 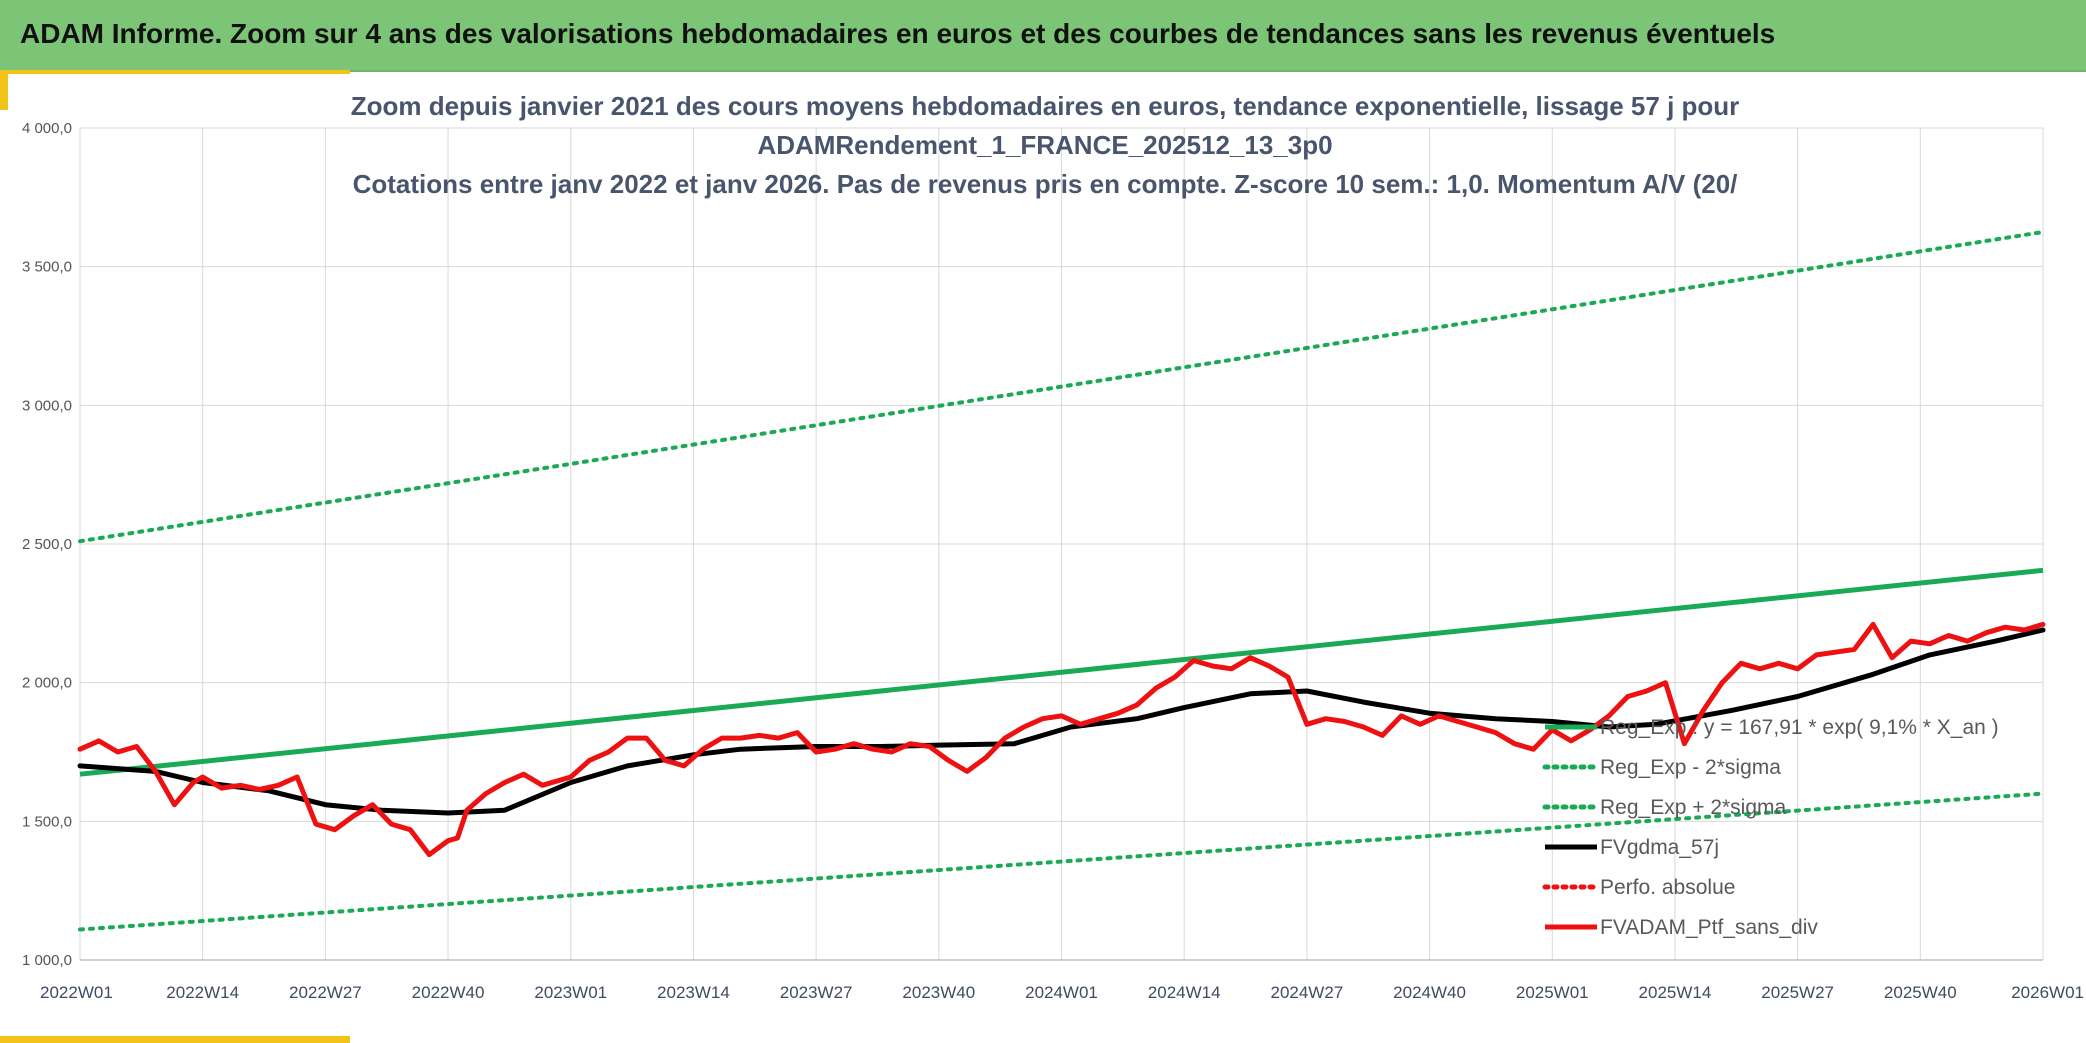 I want to click on x-tick-label: 2025W01, so click(x=1552, y=992).